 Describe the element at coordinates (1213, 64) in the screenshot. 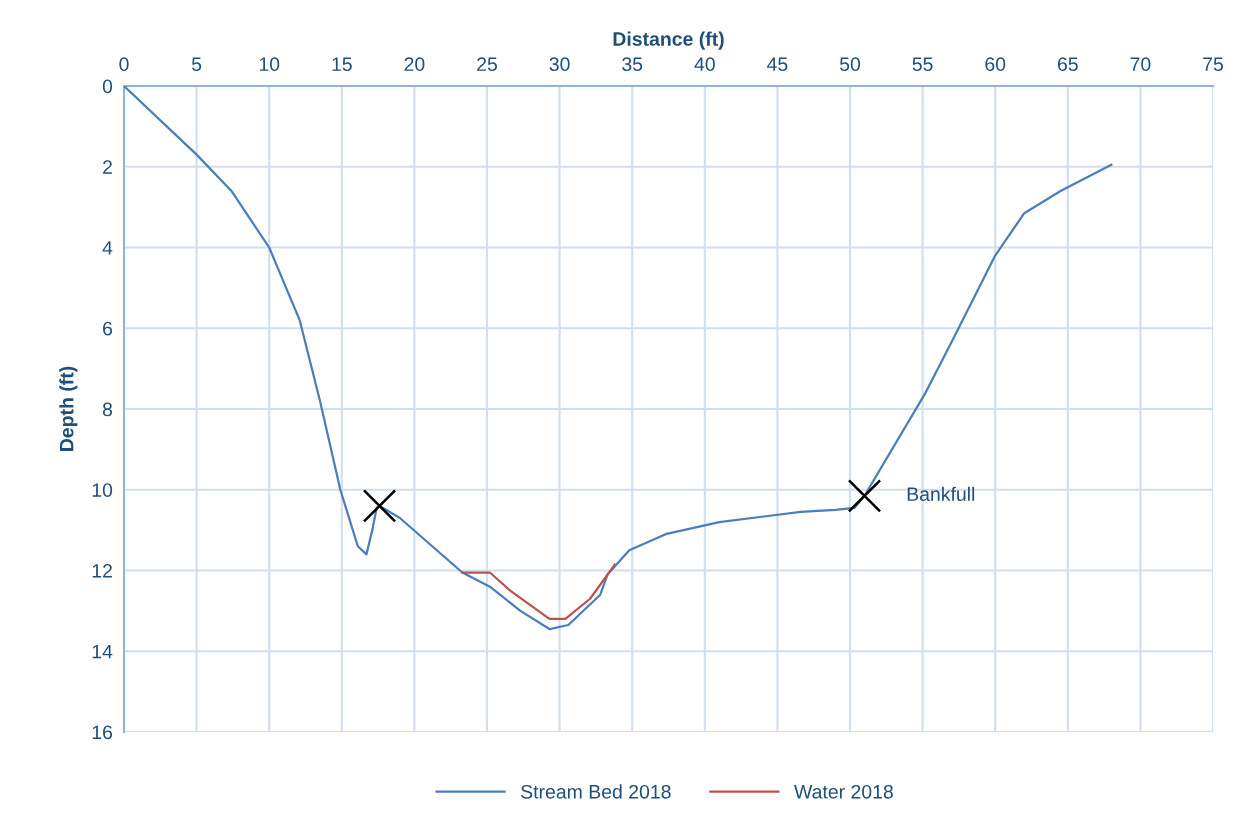

I see `x-tick-label: 75` at that location.